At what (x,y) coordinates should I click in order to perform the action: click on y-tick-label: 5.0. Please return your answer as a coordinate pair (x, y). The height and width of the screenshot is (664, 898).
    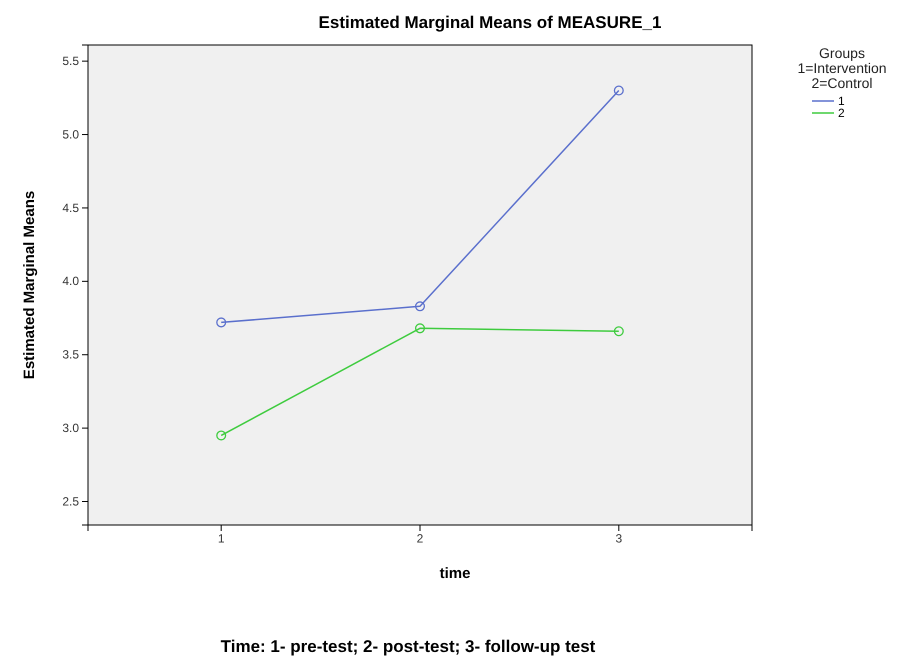
    Looking at the image, I should click on (71, 134).